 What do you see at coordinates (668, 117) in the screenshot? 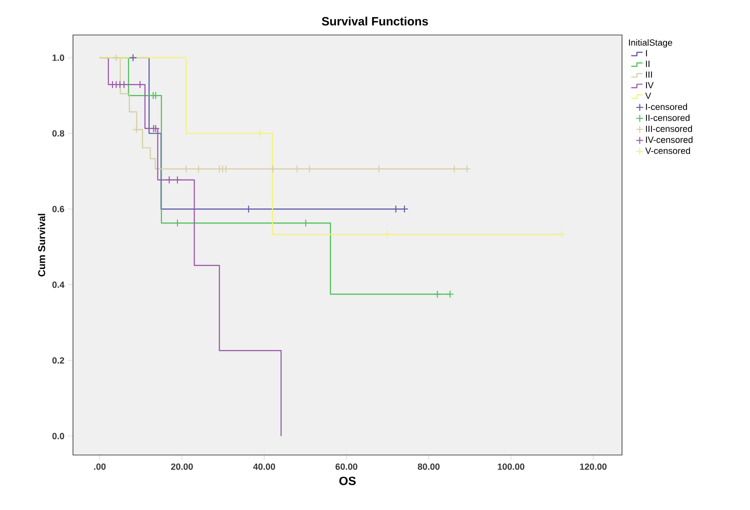
I see `legend-label: II-censored` at bounding box center [668, 117].